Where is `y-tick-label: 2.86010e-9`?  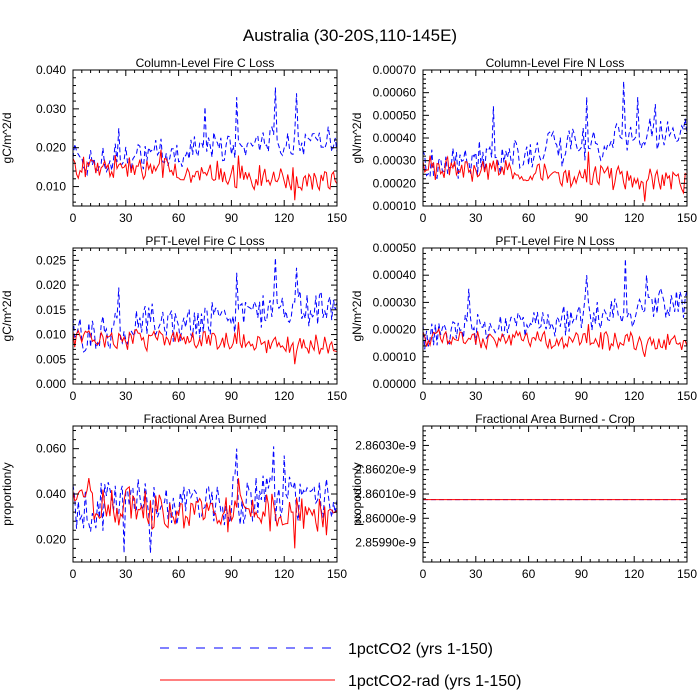 y-tick-label: 2.86010e-9 is located at coordinates (385, 494).